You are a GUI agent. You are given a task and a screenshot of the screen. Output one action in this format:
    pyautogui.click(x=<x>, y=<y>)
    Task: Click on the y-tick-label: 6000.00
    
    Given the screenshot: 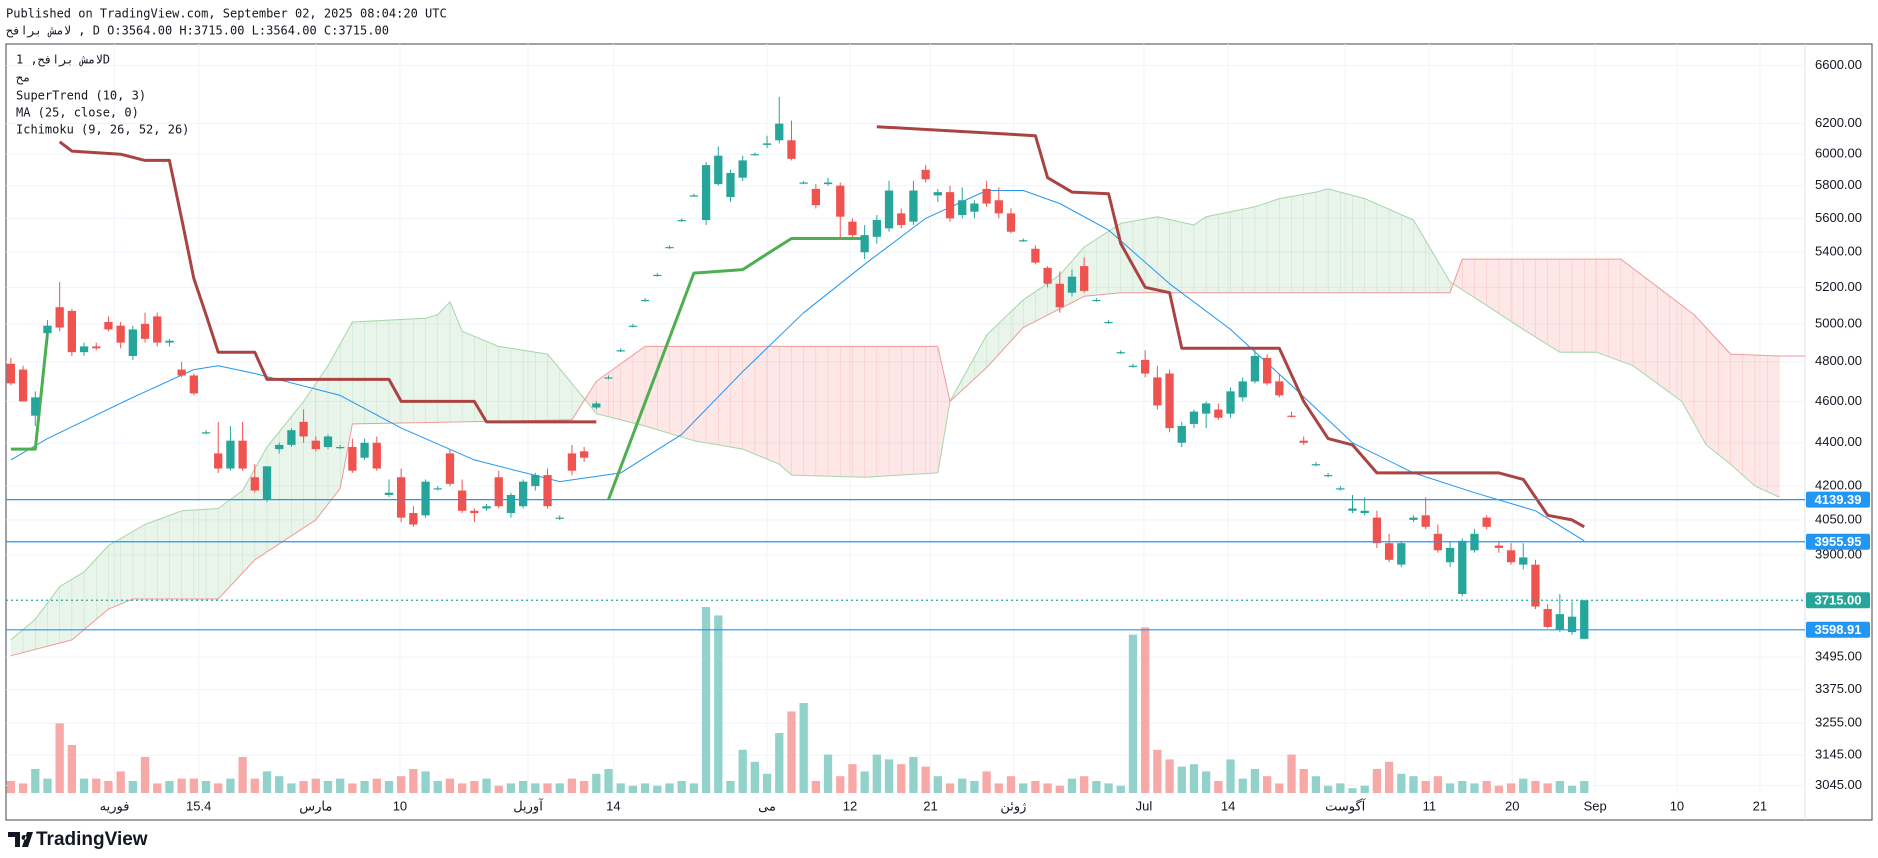 What is the action you would take?
    pyautogui.click(x=1838, y=153)
    